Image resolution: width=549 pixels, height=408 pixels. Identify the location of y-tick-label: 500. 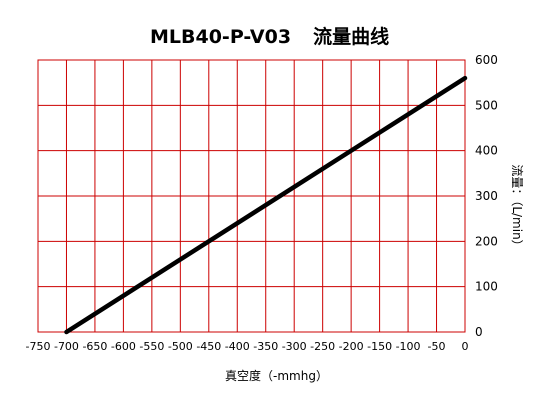
(486, 105).